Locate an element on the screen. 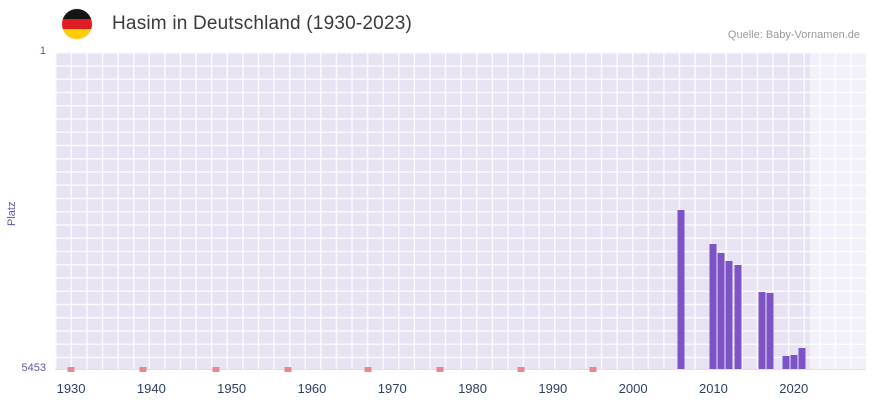 The width and height of the screenshot is (873, 412). x-tick-1980: 1980 is located at coordinates (472, 388).